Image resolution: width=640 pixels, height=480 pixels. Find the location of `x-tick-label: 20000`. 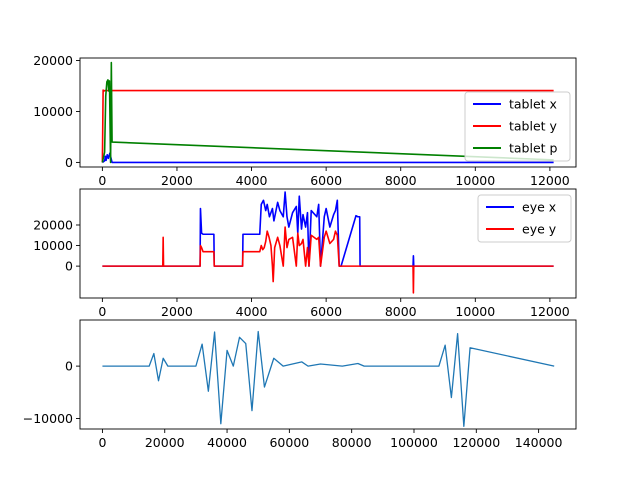

x-tick-label: 20000 is located at coordinates (165, 442).